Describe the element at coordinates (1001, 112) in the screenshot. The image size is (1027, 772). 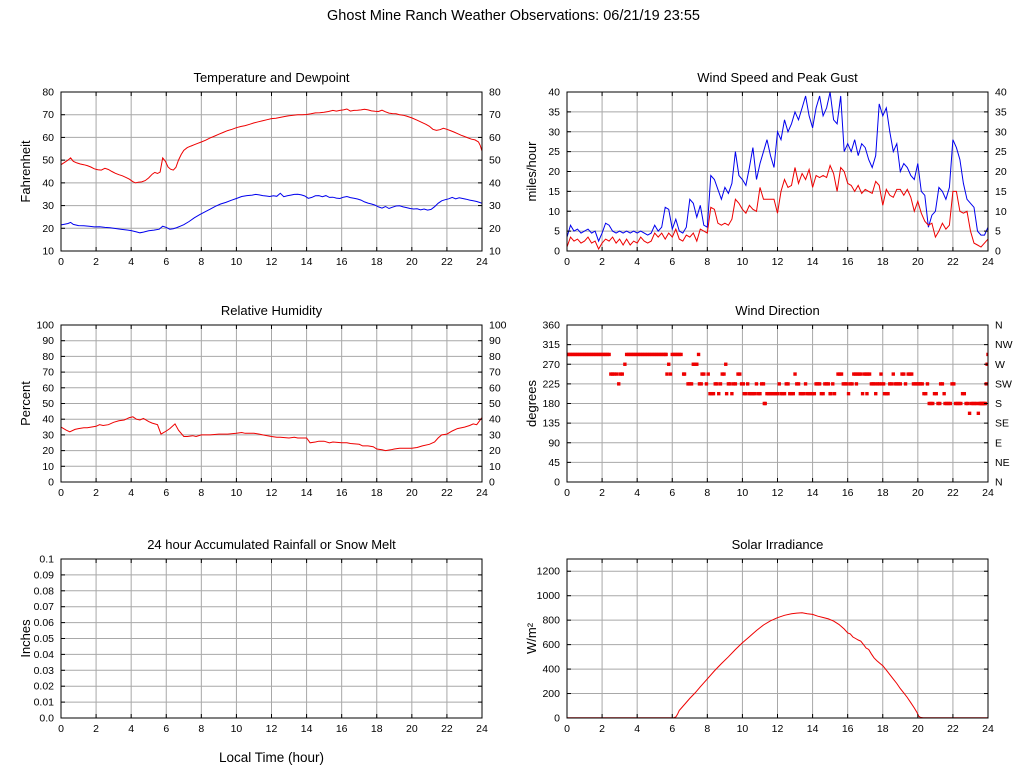
I see `y-tick-label-right: 35` at that location.